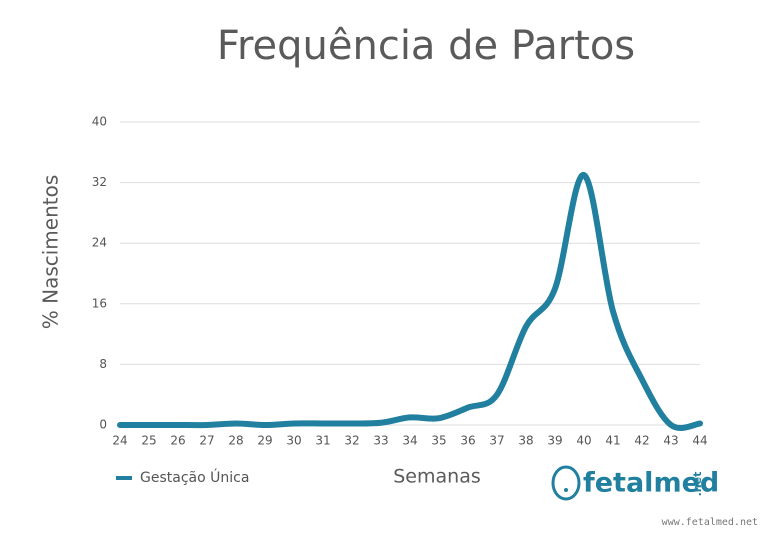 Image resolution: width=768 pixels, height=537 pixels. I want to click on x-tick-label: 39, so click(554, 441).